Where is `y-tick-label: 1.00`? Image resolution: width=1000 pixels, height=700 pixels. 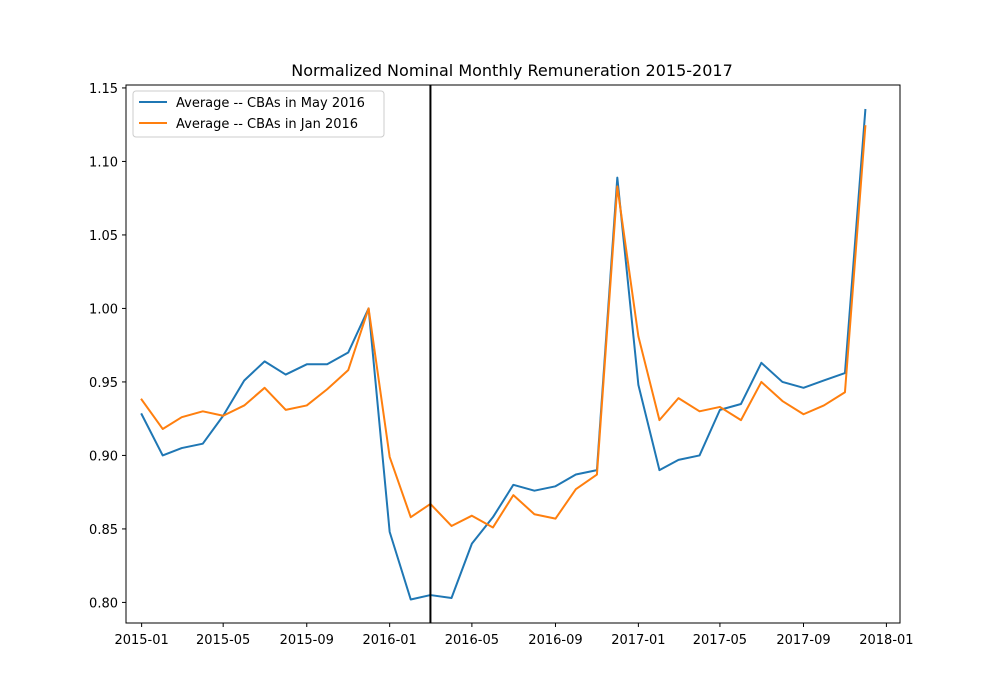 y-tick-label: 1.00 is located at coordinates (103, 309).